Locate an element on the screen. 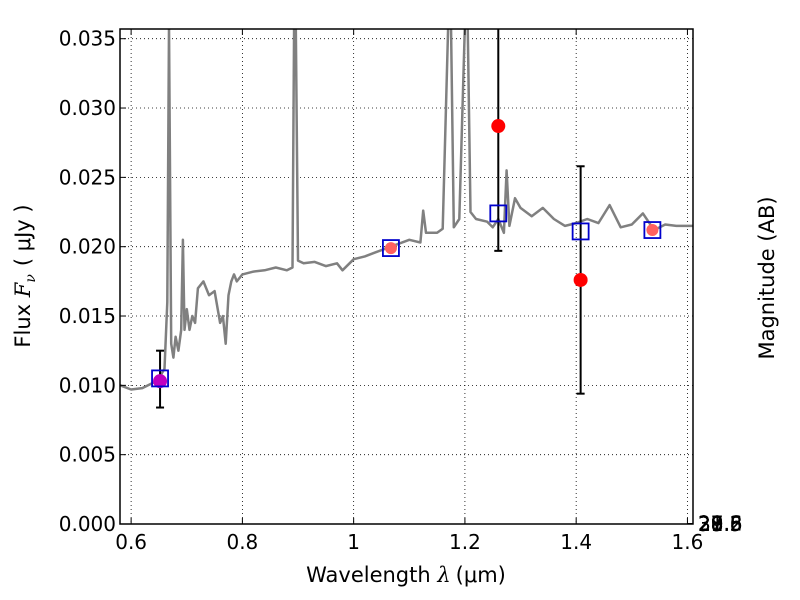 This screenshot has width=800, height=600. y-tick-label: 0.005 is located at coordinates (87, 455).